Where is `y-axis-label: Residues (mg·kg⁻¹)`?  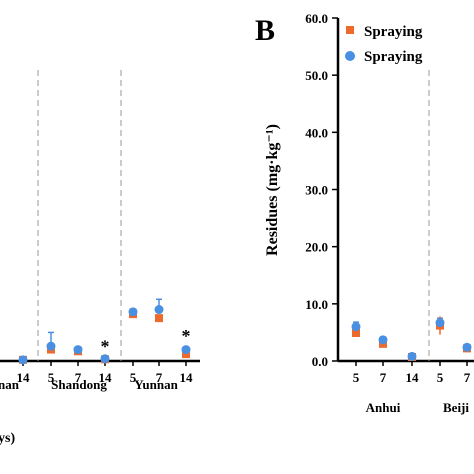
y-axis-label: Residues (mg·kg⁻¹) is located at coordinates (272, 190).